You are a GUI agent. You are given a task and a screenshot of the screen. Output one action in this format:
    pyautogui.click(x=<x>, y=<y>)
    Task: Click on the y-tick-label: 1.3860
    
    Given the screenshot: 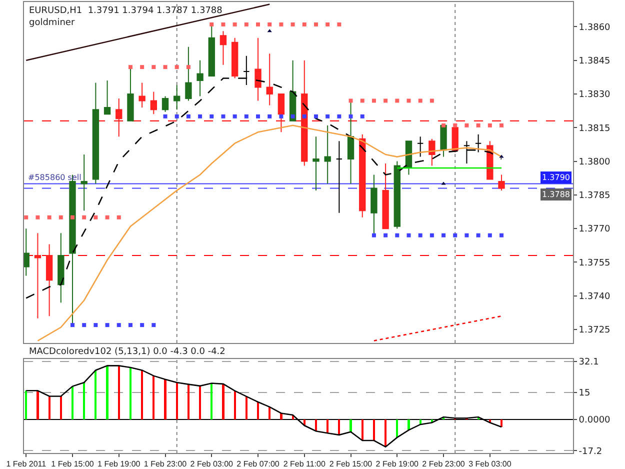 What is the action you would take?
    pyautogui.click(x=594, y=27)
    